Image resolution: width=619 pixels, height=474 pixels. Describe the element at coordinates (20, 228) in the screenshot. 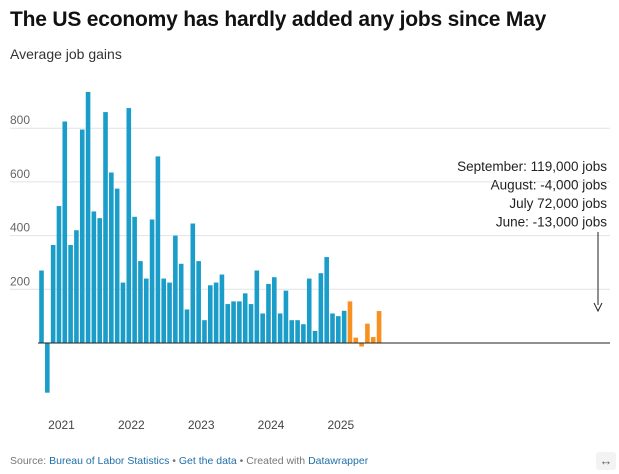

I see `y-tick-label: 400` at that location.